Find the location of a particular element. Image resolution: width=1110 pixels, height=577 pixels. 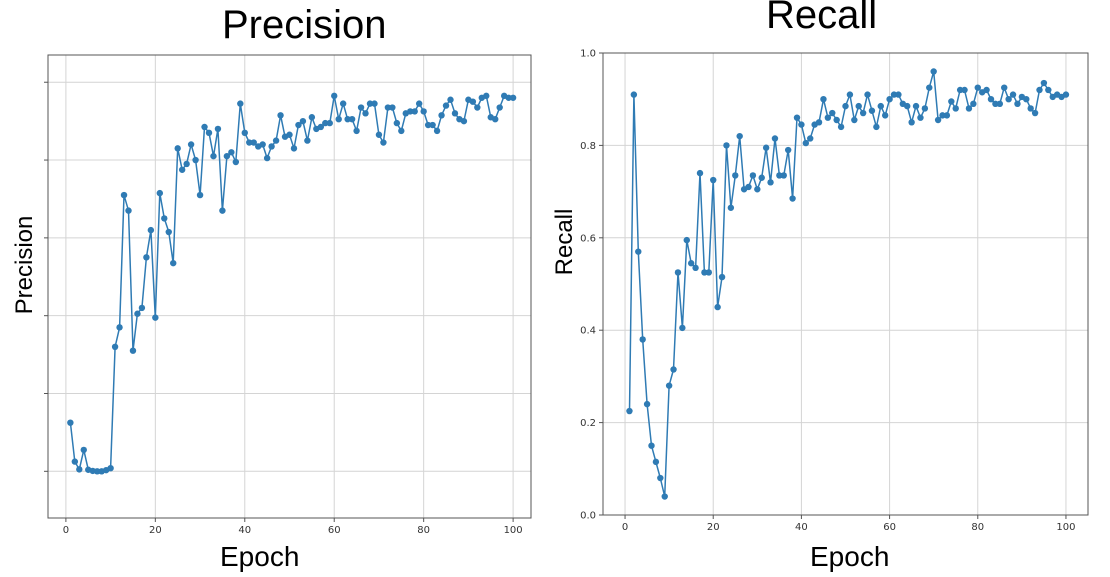

precision-x-tick-label: 60 is located at coordinates (334, 530).